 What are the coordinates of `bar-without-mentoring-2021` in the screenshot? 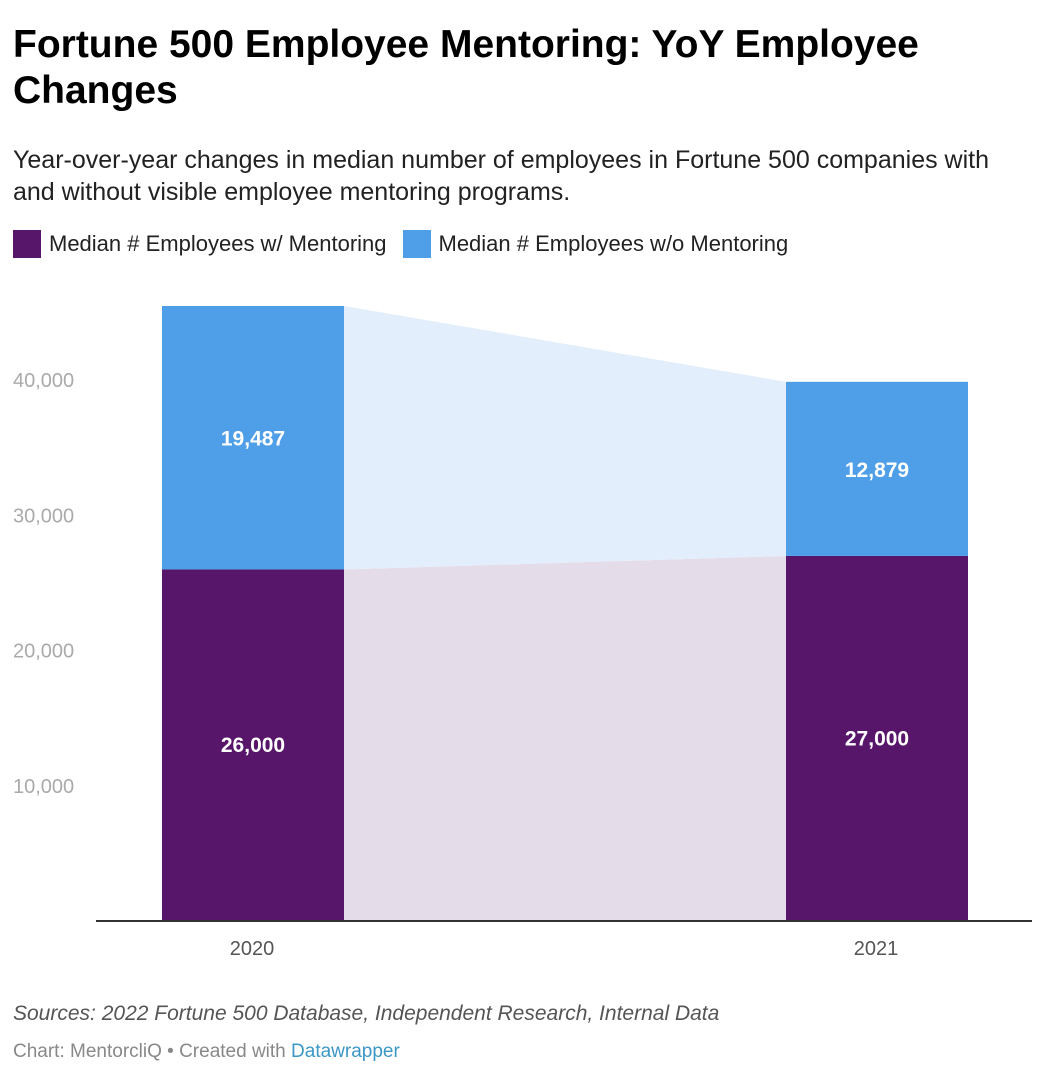 It's located at (877, 468).